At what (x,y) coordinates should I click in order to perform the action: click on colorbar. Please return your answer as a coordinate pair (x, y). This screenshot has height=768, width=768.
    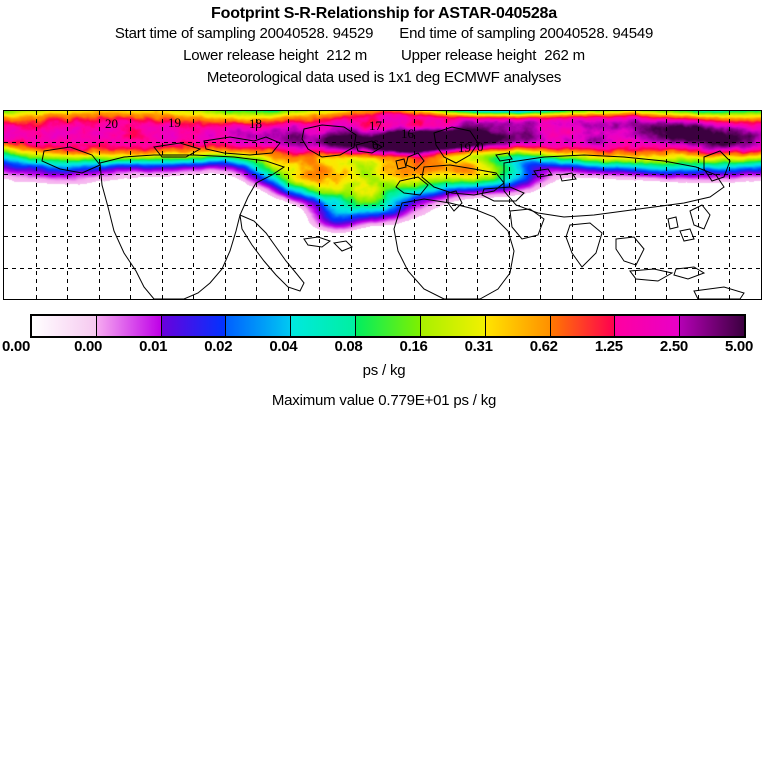
    Looking at the image, I should click on (388, 326).